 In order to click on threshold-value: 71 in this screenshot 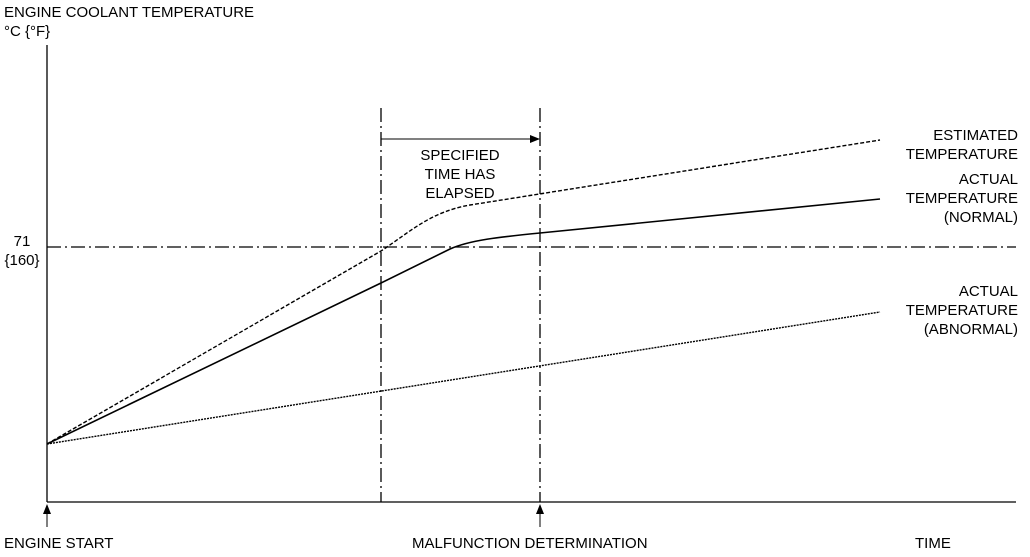, I will do `click(22, 241)`.